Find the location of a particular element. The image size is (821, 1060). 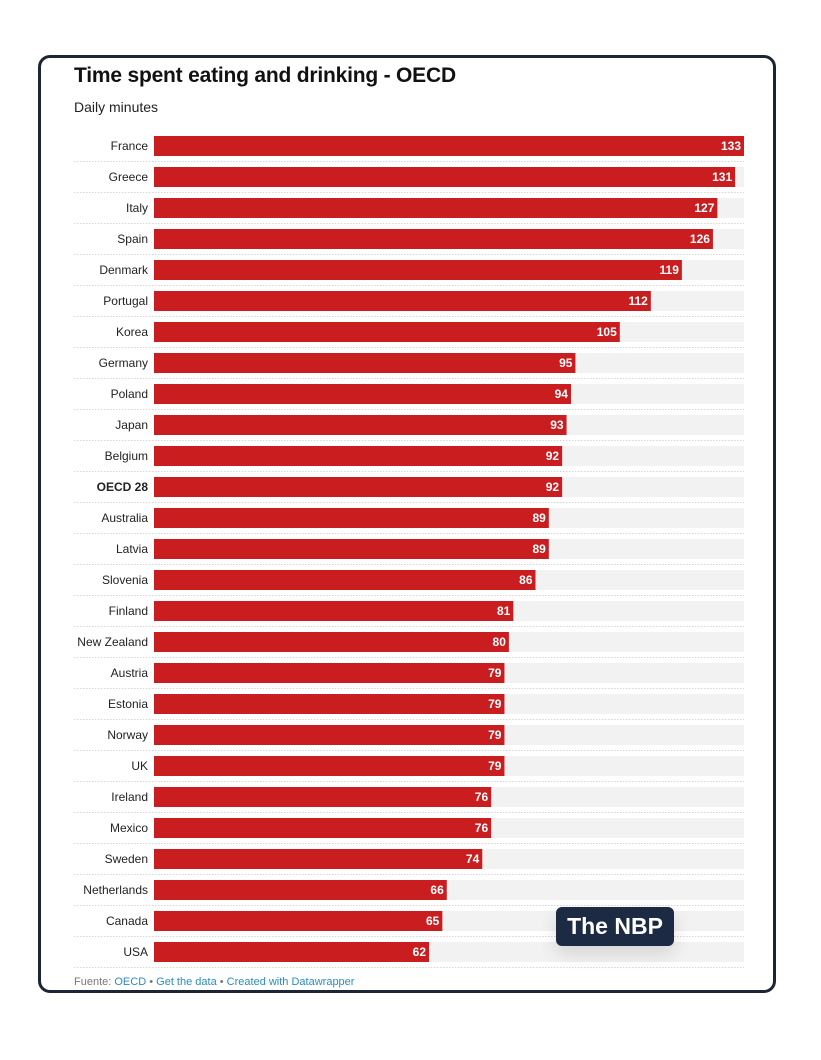

category-label: Spain is located at coordinates (132, 239).